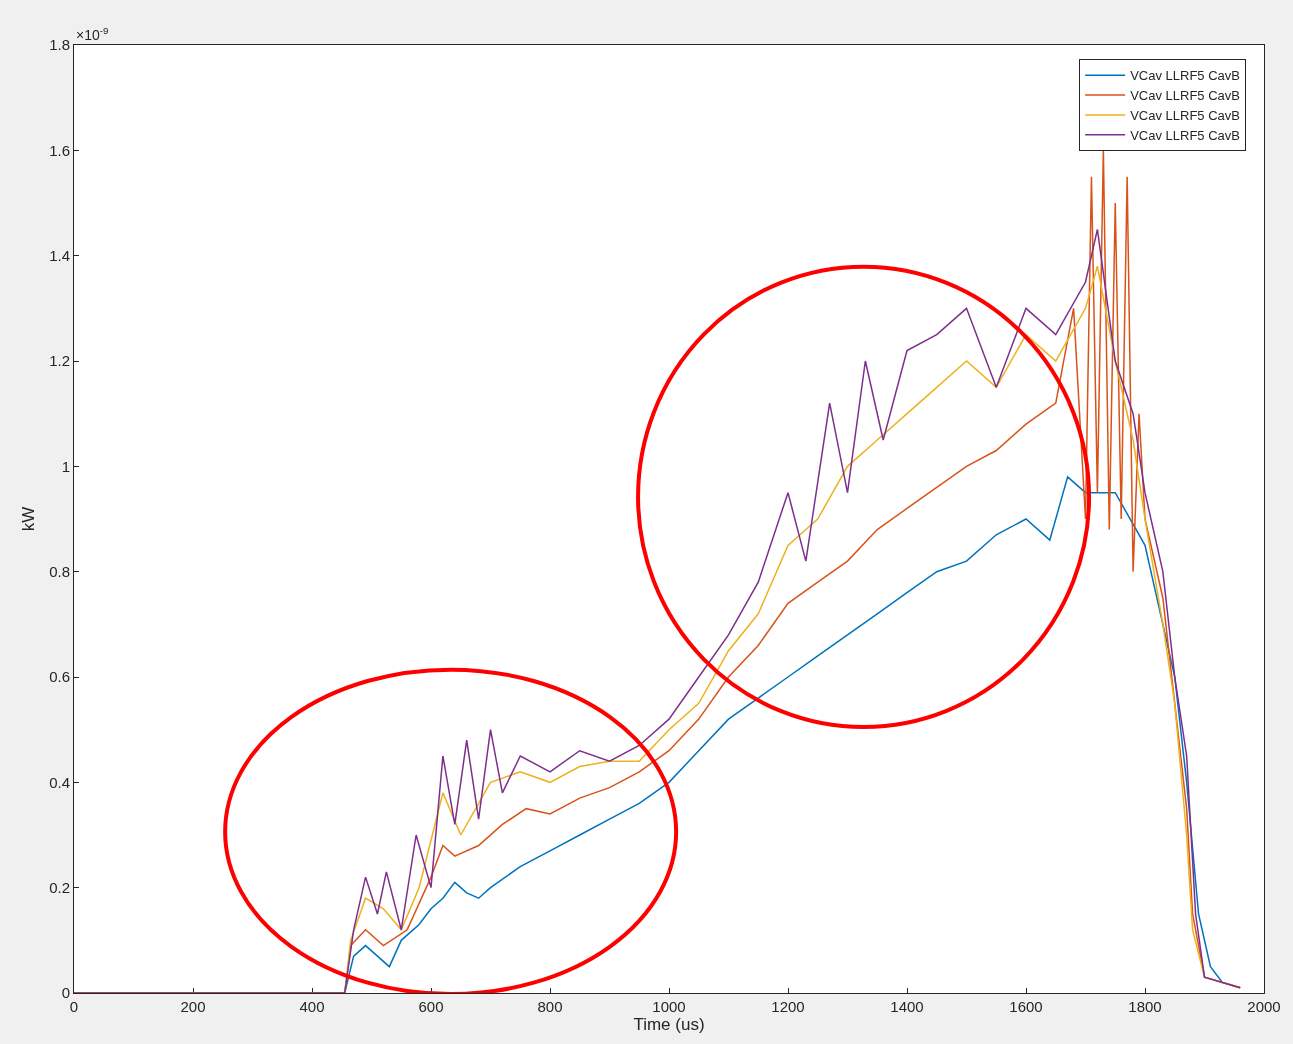 This screenshot has width=1293, height=1044. I want to click on x-tick-label: 600, so click(431, 1006).